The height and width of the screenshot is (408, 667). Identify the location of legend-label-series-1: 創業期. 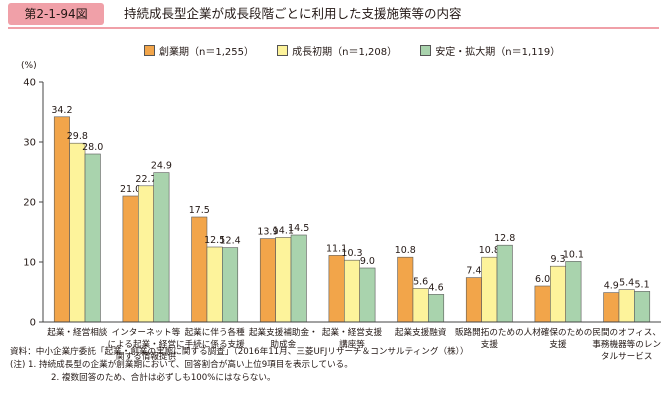
(174, 52).